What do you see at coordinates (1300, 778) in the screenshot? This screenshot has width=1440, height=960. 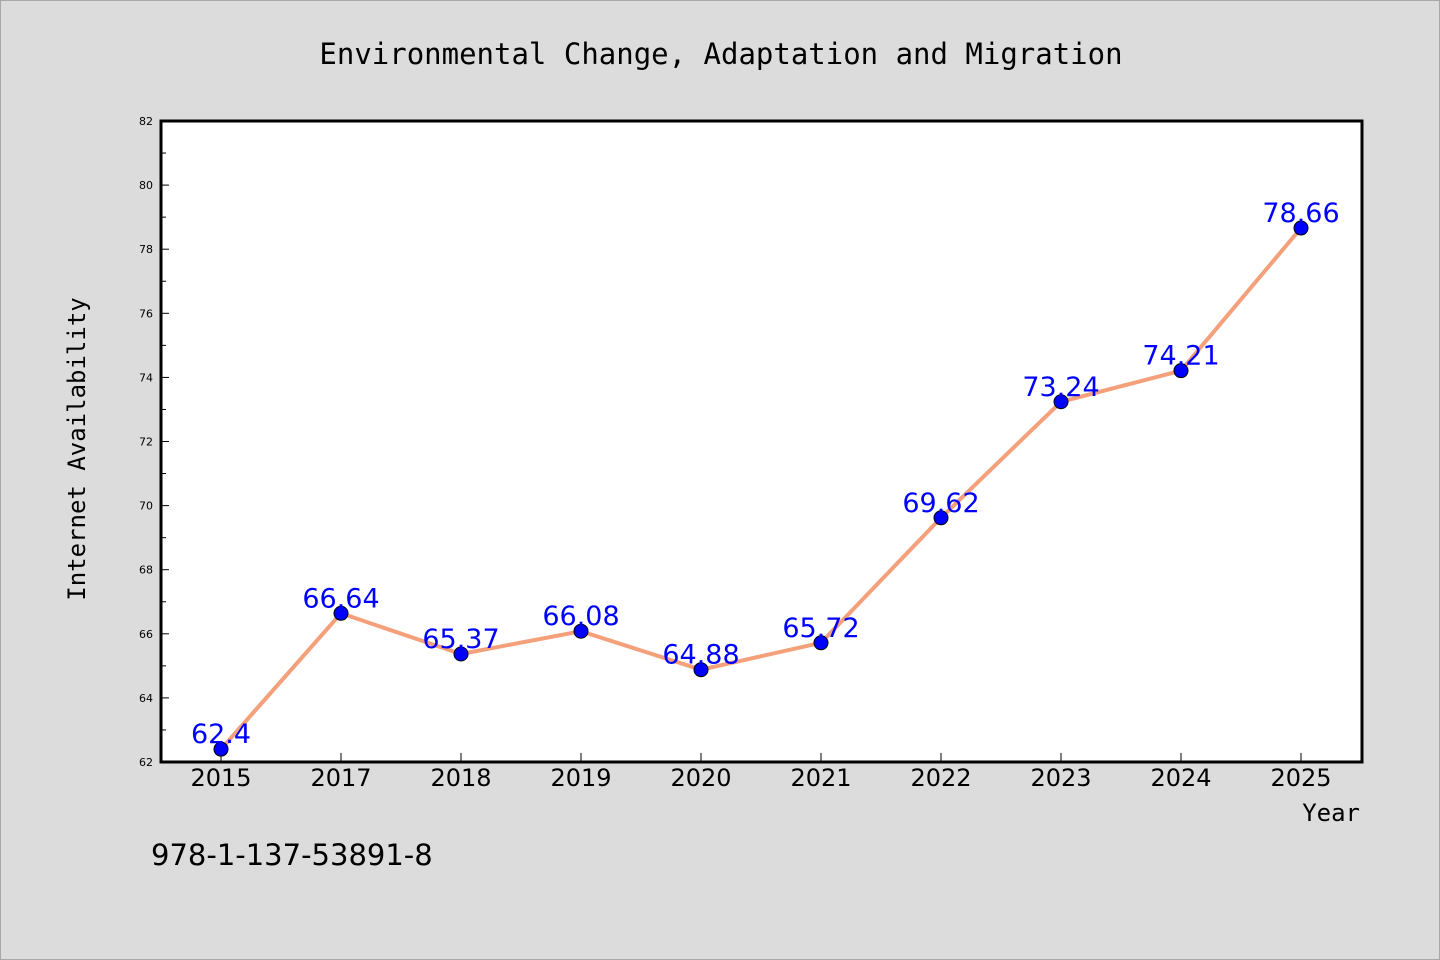 I see `x-tick-label: 2025` at bounding box center [1300, 778].